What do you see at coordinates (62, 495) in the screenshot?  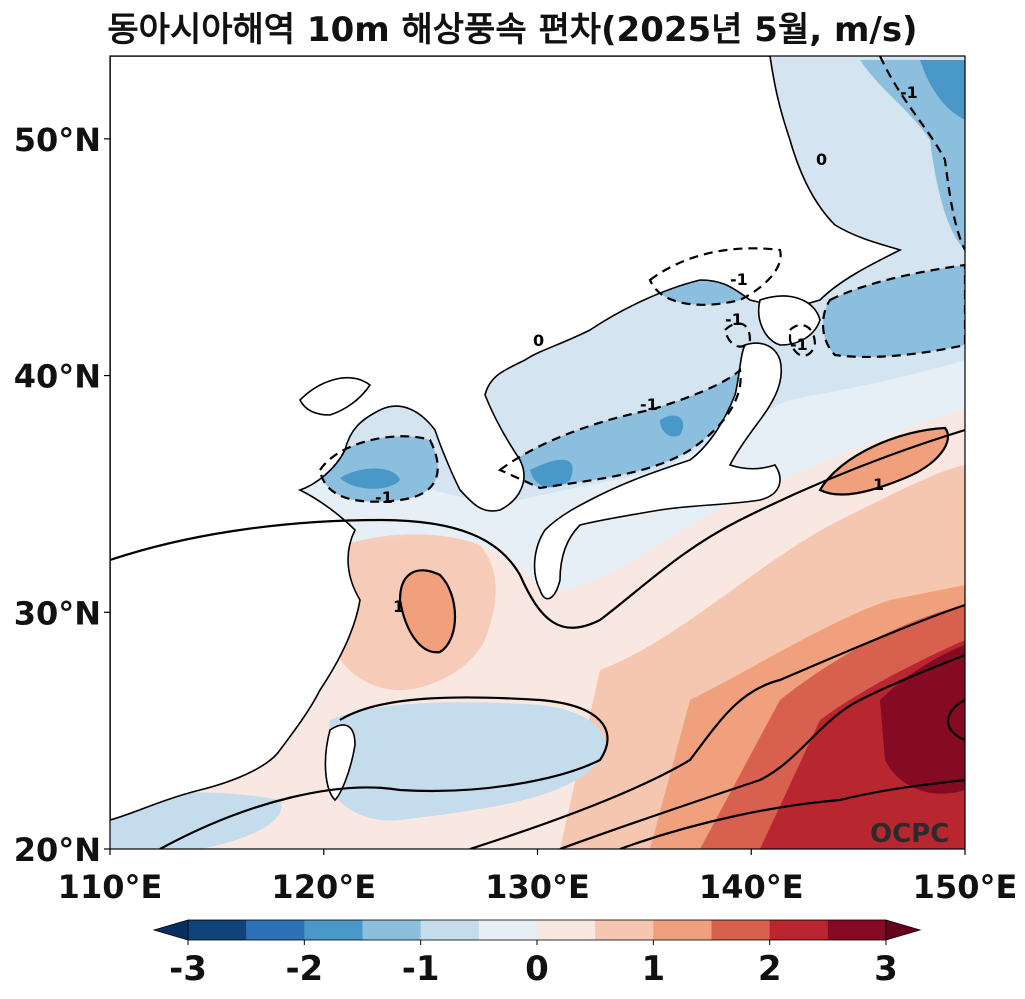 I see `y-axis: 20°N 30°N 40°N 50°N` at bounding box center [62, 495].